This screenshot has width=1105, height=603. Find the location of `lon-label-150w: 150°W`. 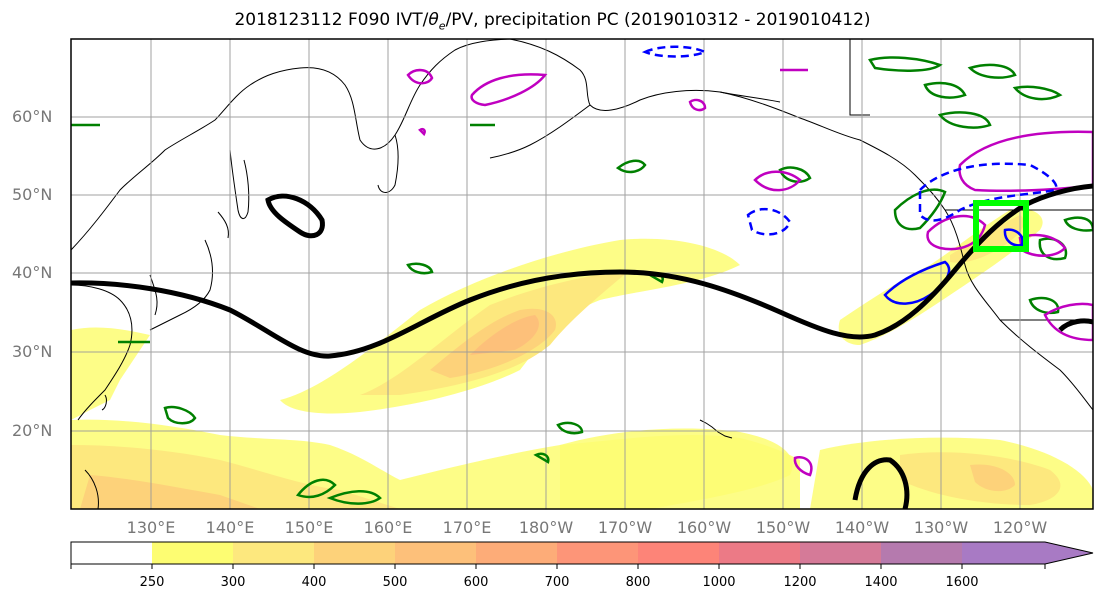

lon-label-150w: 150°W is located at coordinates (783, 527).